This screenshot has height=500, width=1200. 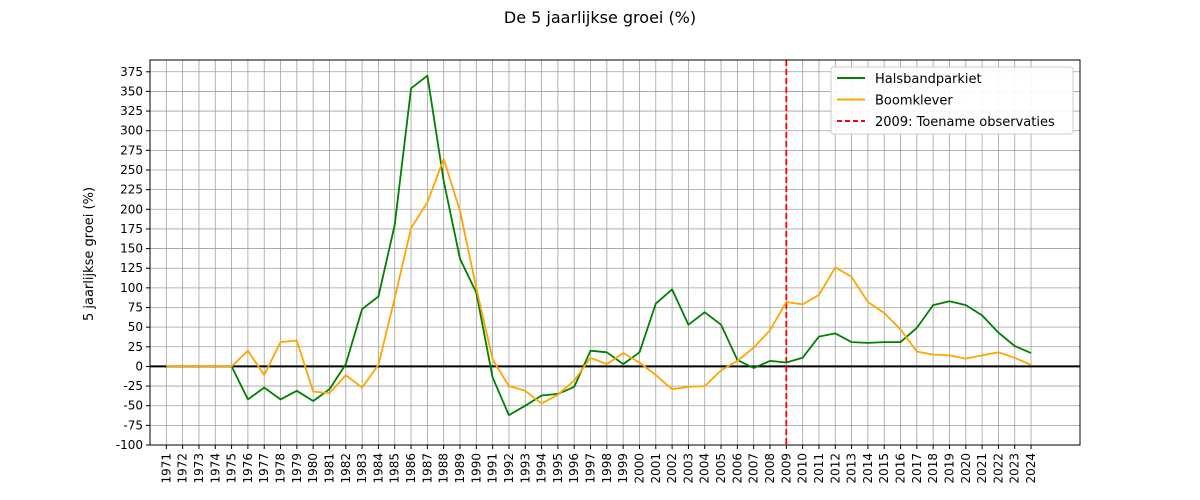 I want to click on x-tick-label: 1998, so click(x=607, y=468).